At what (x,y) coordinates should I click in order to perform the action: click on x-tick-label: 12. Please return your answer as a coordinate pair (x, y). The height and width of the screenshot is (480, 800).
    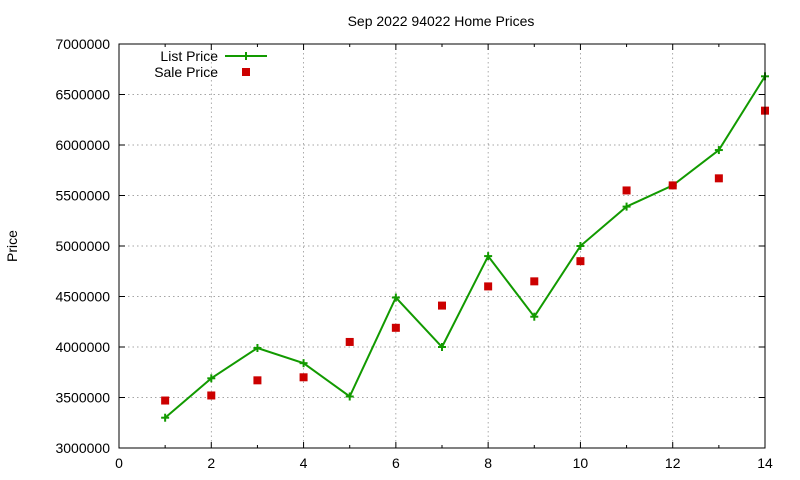
    Looking at the image, I should click on (673, 463).